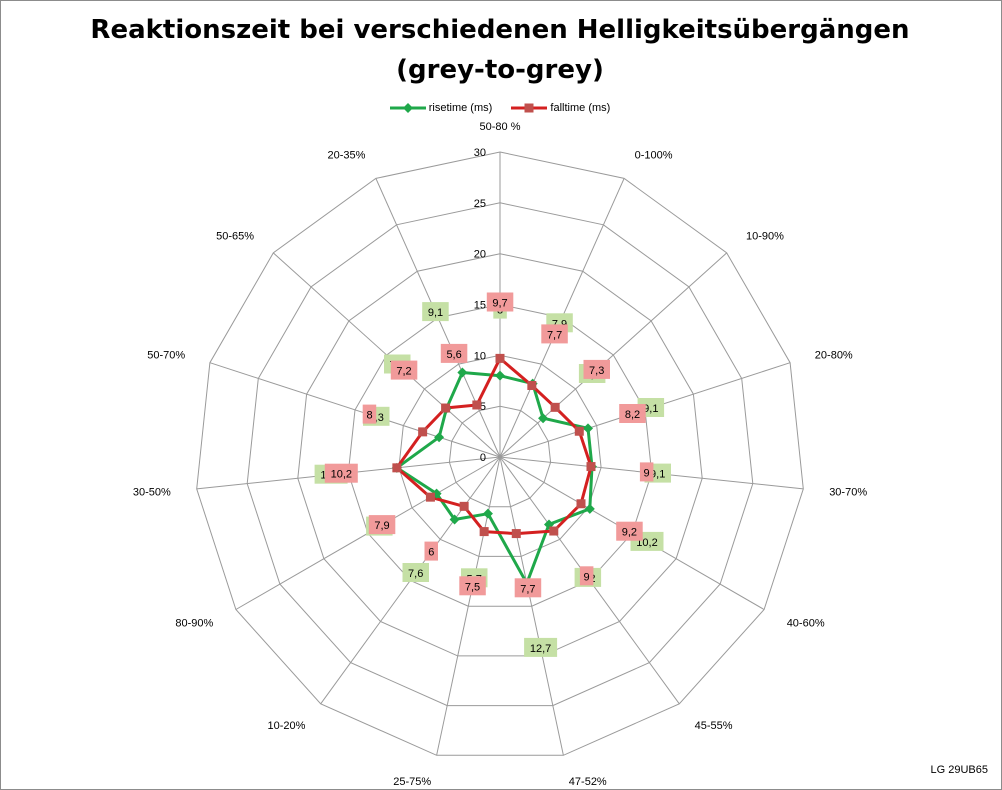 The image size is (1002, 790). I want to click on series-line-falltime, so click(494, 446).